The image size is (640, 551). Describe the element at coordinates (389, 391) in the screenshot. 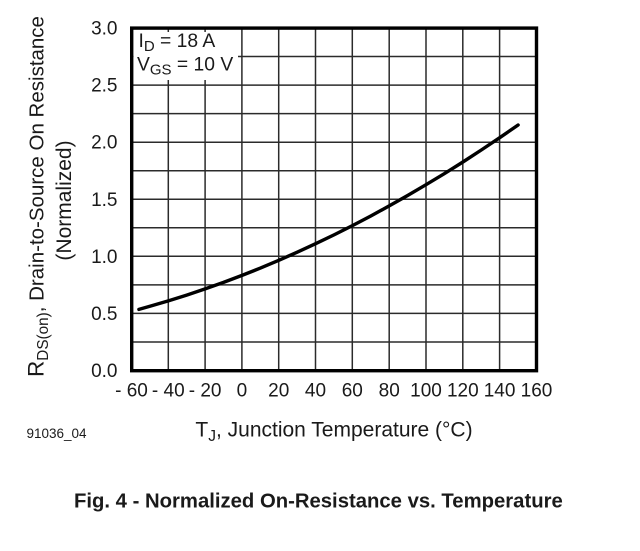

I see `svg-text: 80` at that location.